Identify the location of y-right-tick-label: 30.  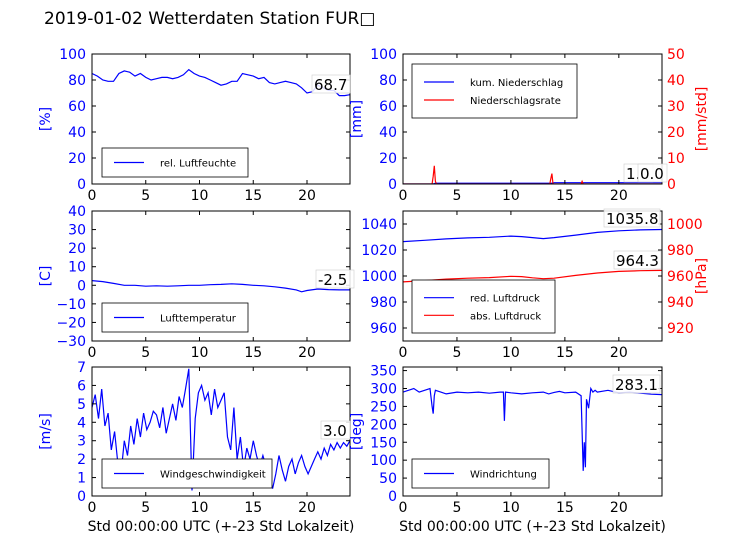
(676, 107).